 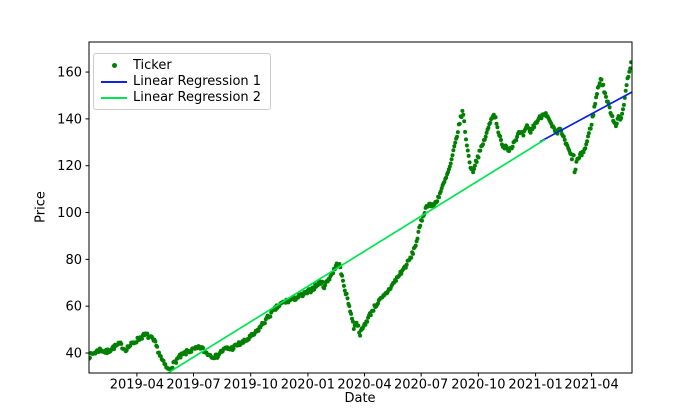 What do you see at coordinates (69, 119) in the screenshot?
I see `y-tick-label: 140` at bounding box center [69, 119].